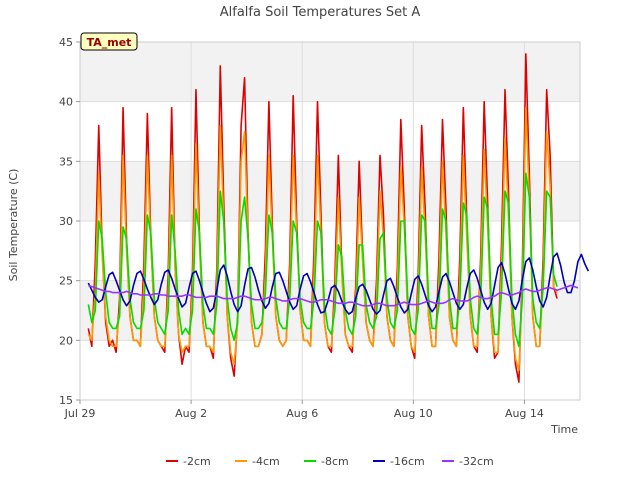  Describe the element at coordinates (66, 221) in the screenshot. I see `y-tick-label: 30` at that location.